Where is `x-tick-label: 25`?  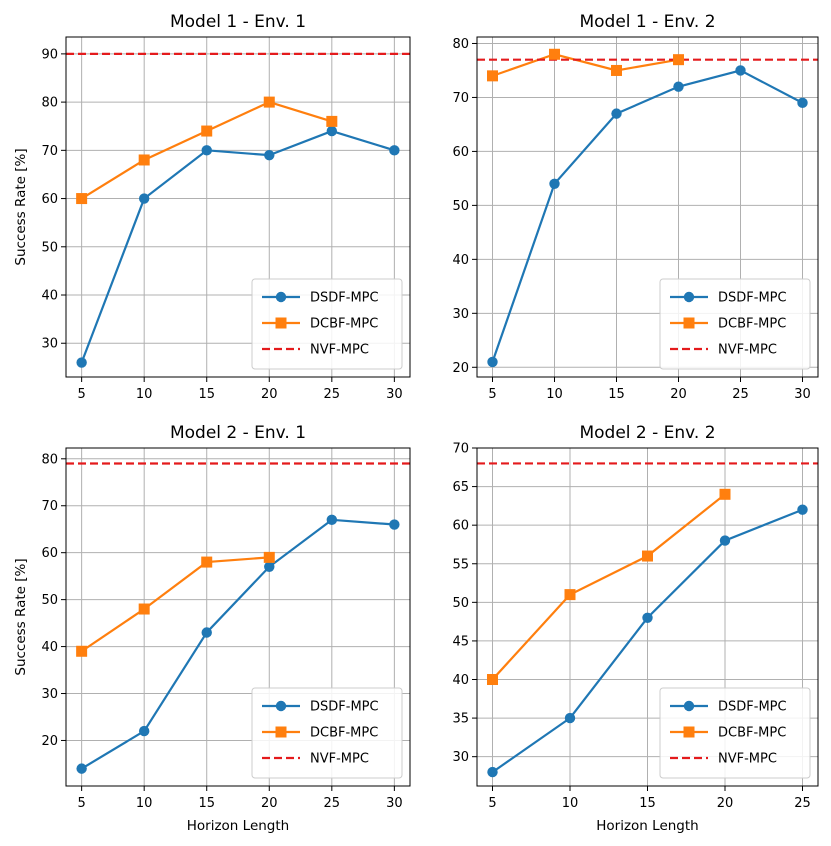 x-tick-label: 25 is located at coordinates (740, 394).